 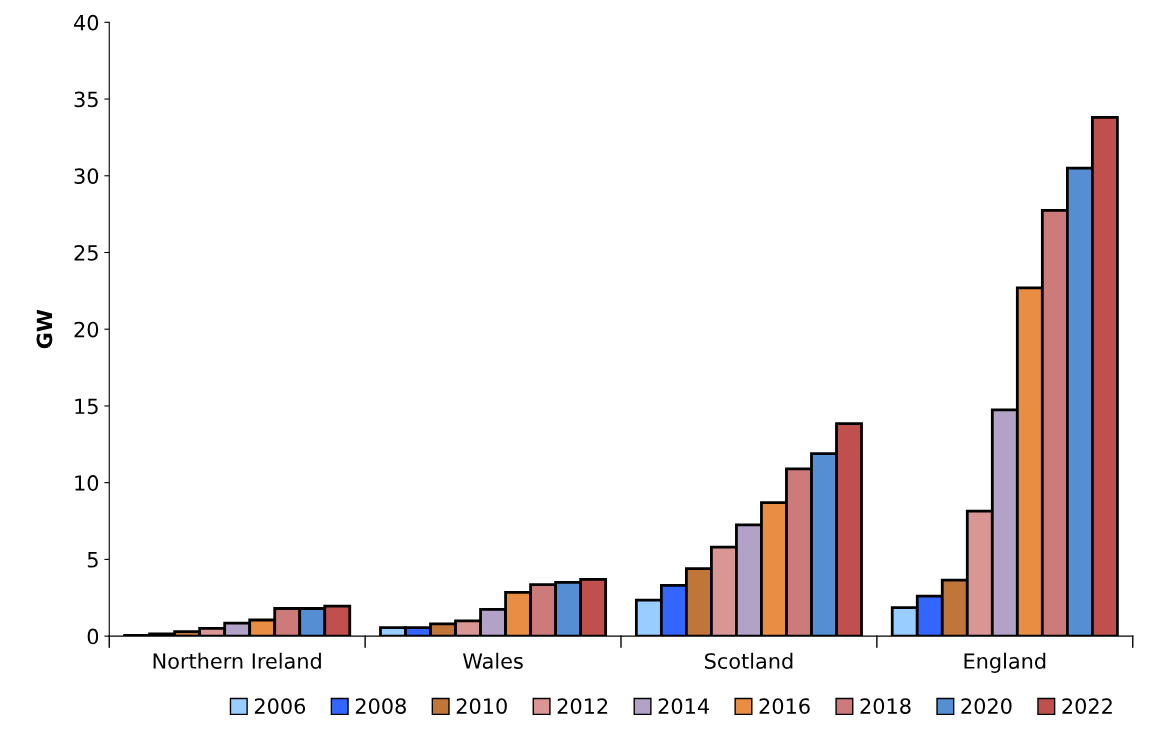 I want to click on legend-label: 2014, so click(x=683, y=706).